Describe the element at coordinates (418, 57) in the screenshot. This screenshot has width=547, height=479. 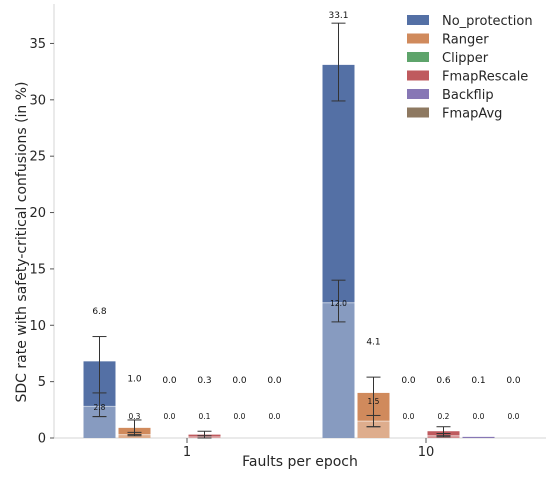
I see `legend-swatch-Clipper` at that location.